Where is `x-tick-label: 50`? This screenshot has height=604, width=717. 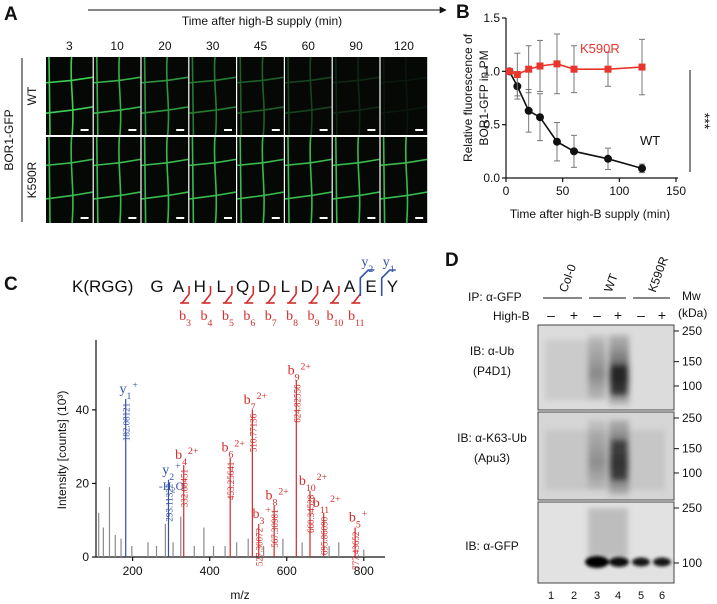 x-tick-label: 50 is located at coordinates (563, 191).